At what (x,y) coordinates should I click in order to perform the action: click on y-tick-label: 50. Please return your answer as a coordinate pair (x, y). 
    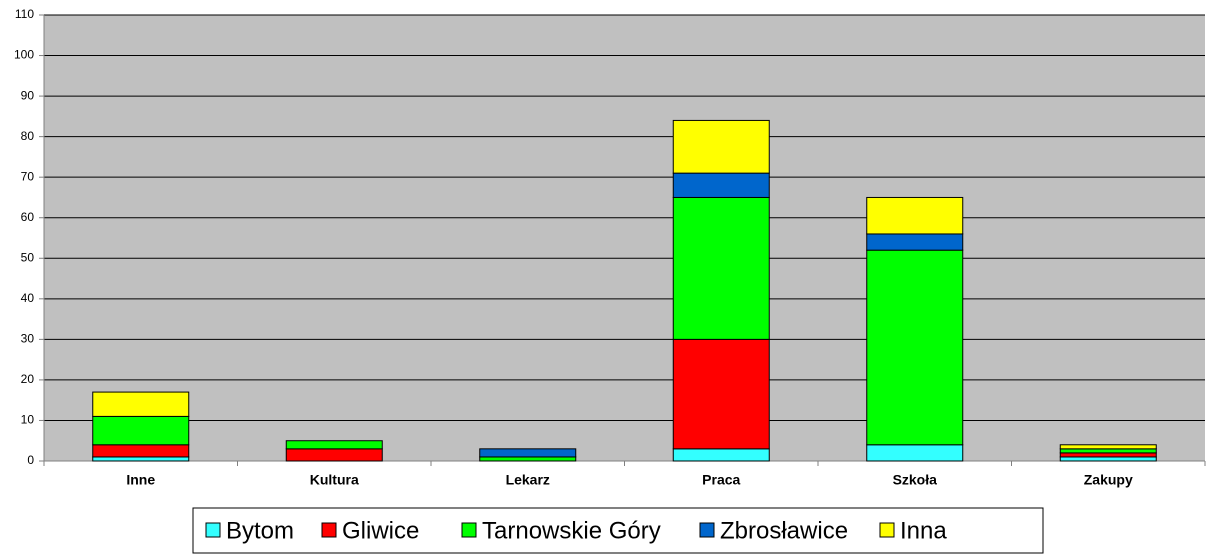
    Looking at the image, I should click on (28, 257).